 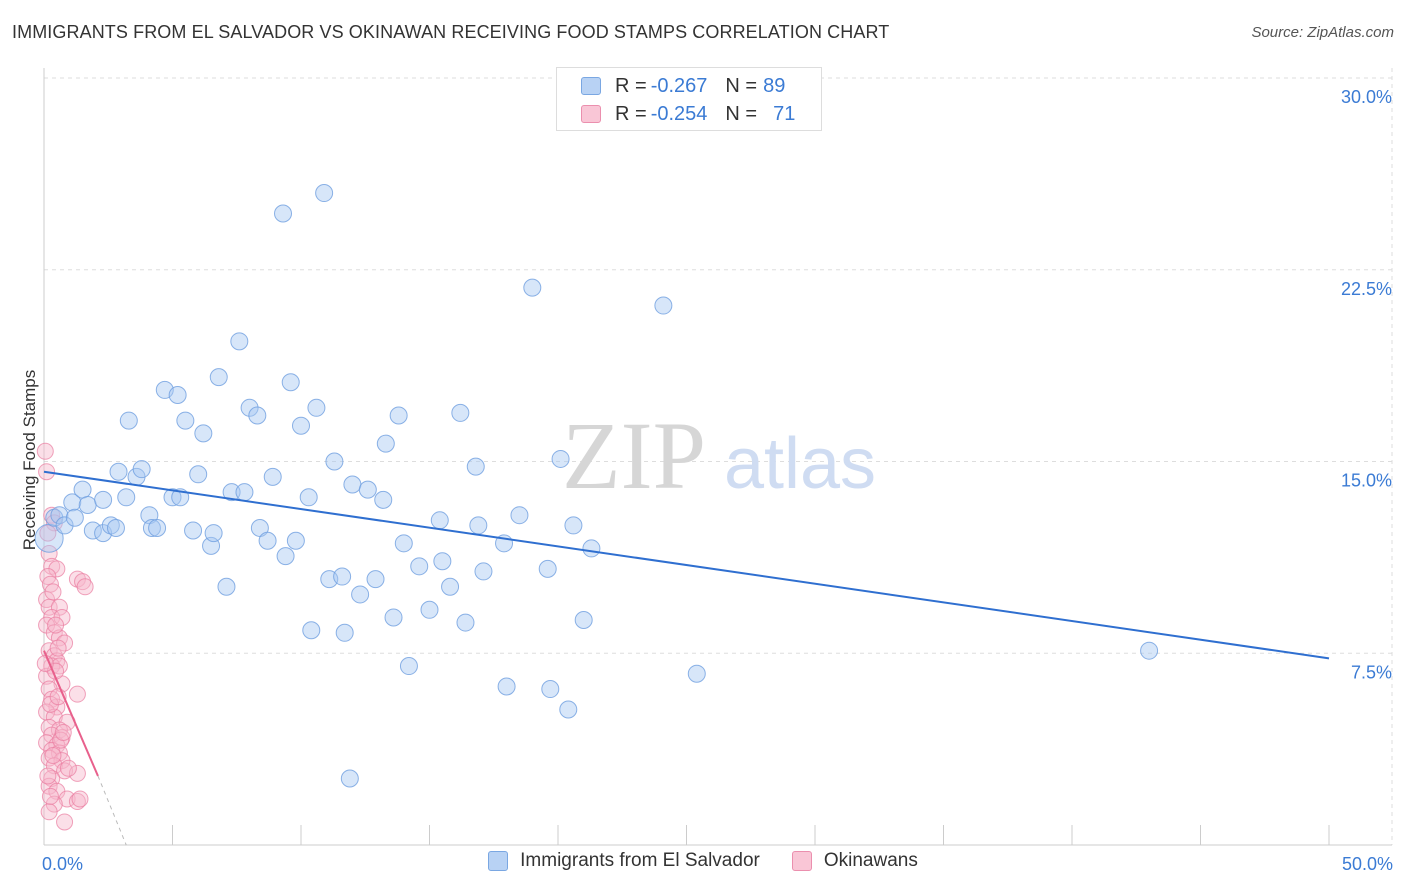 I want to click on stats-box: R = -0.267 N = 89 R = -0.254 N = 71, so click(x=689, y=99).